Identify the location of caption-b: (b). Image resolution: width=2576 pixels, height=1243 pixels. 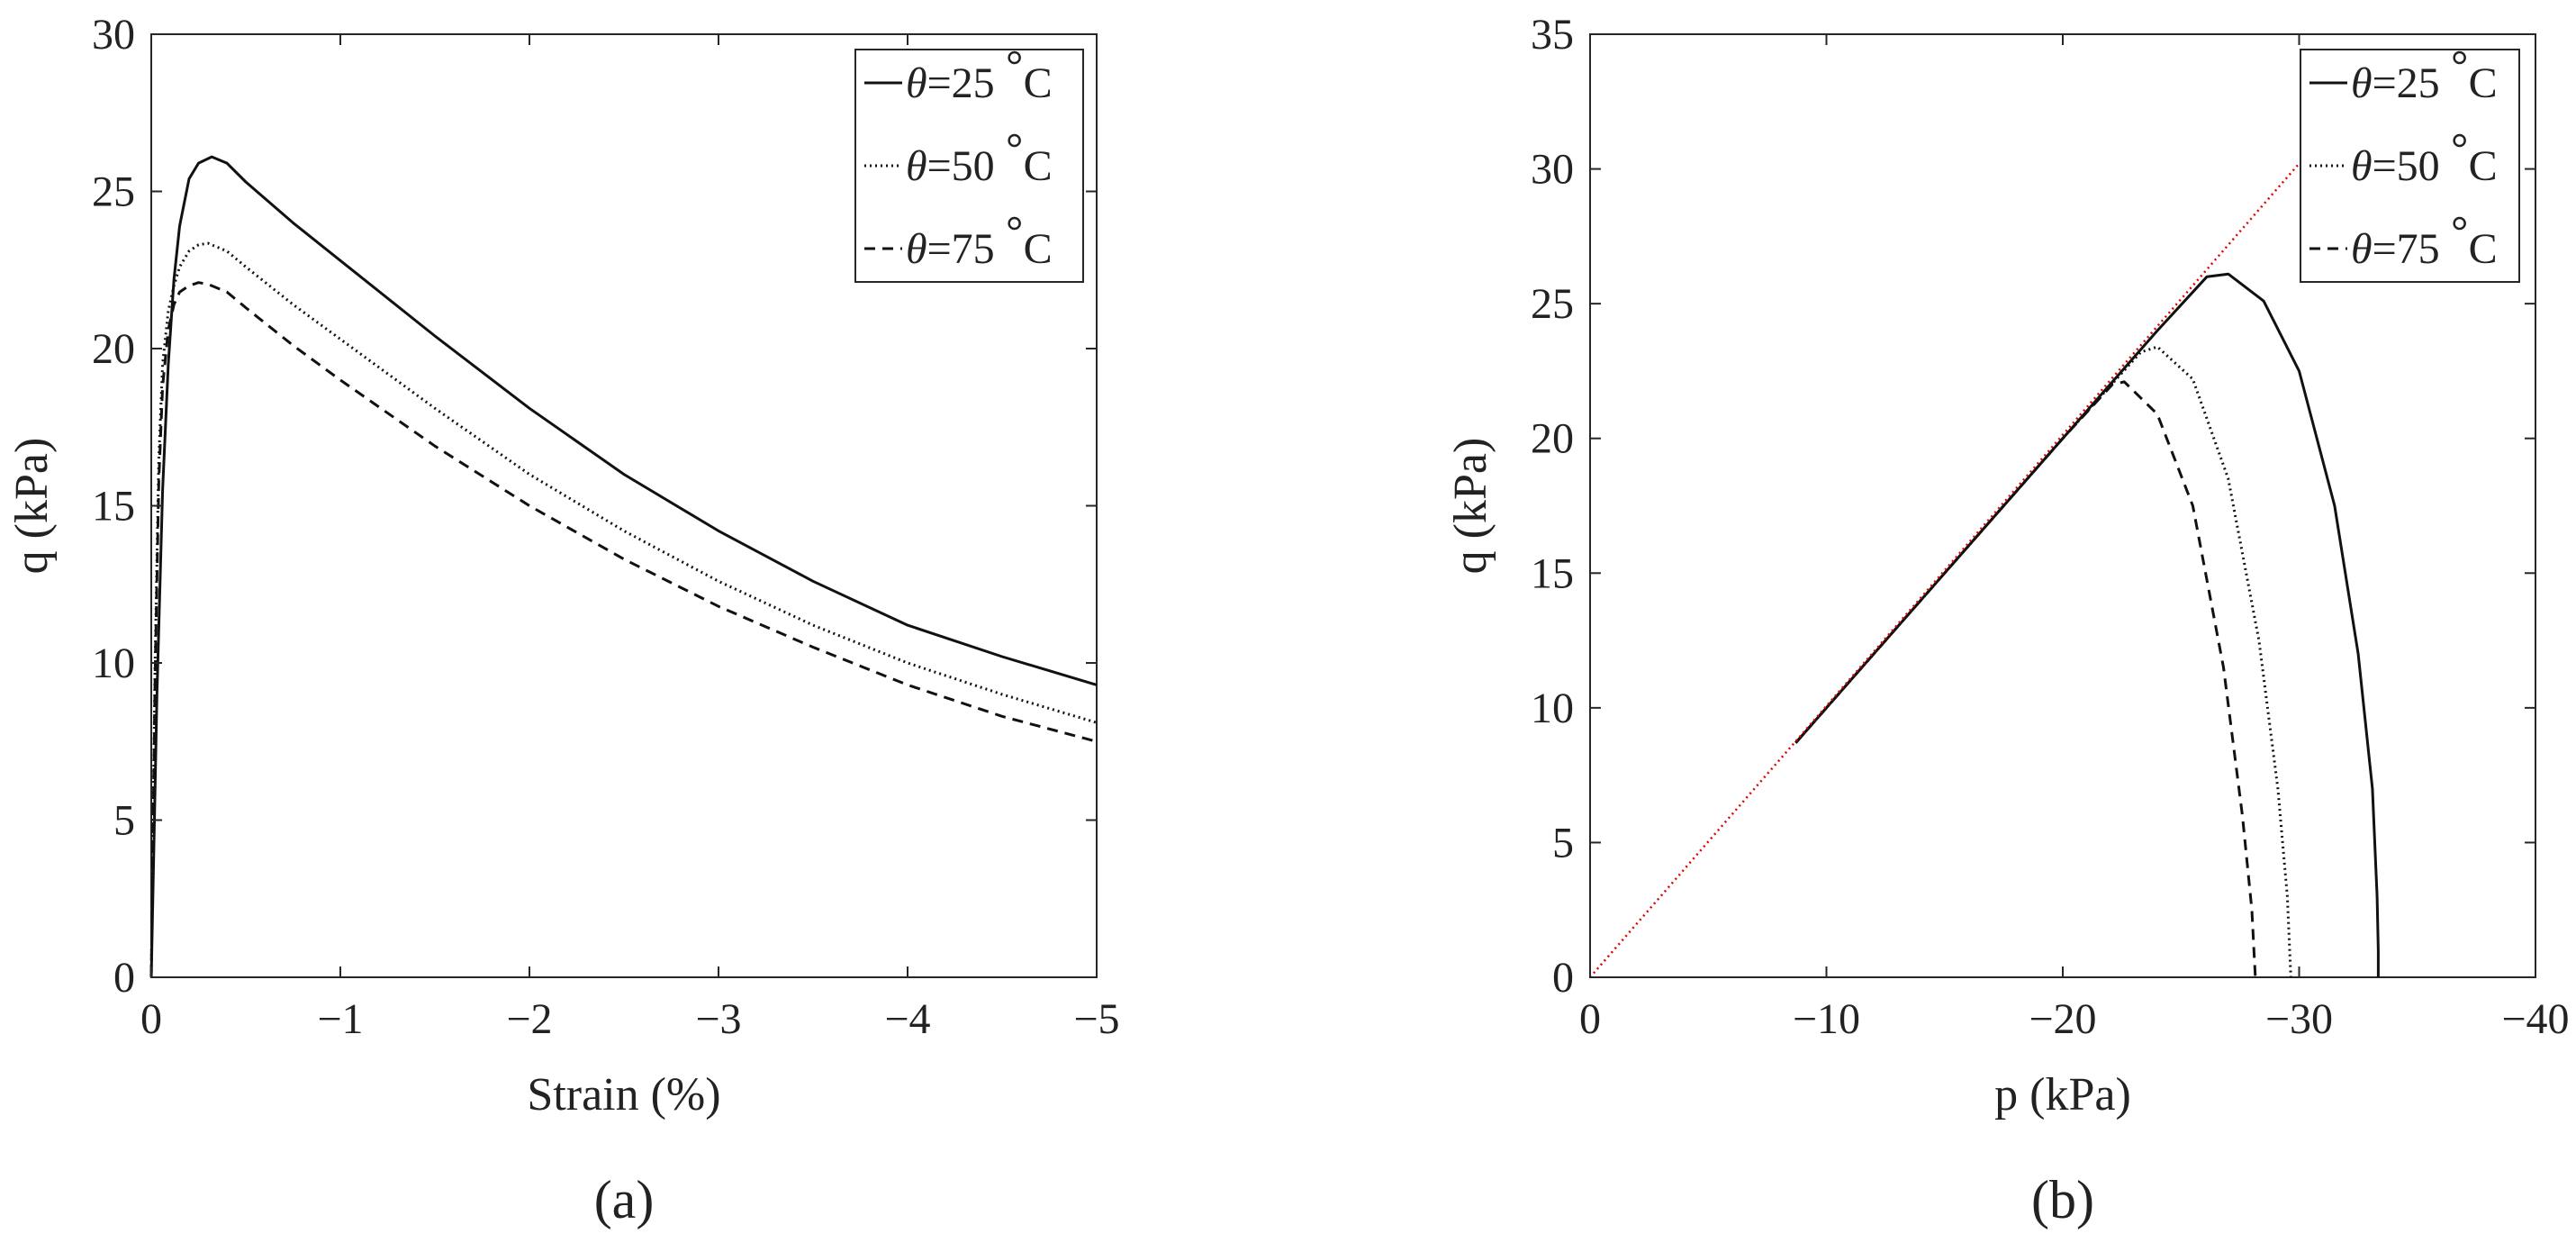
(2062, 1199).